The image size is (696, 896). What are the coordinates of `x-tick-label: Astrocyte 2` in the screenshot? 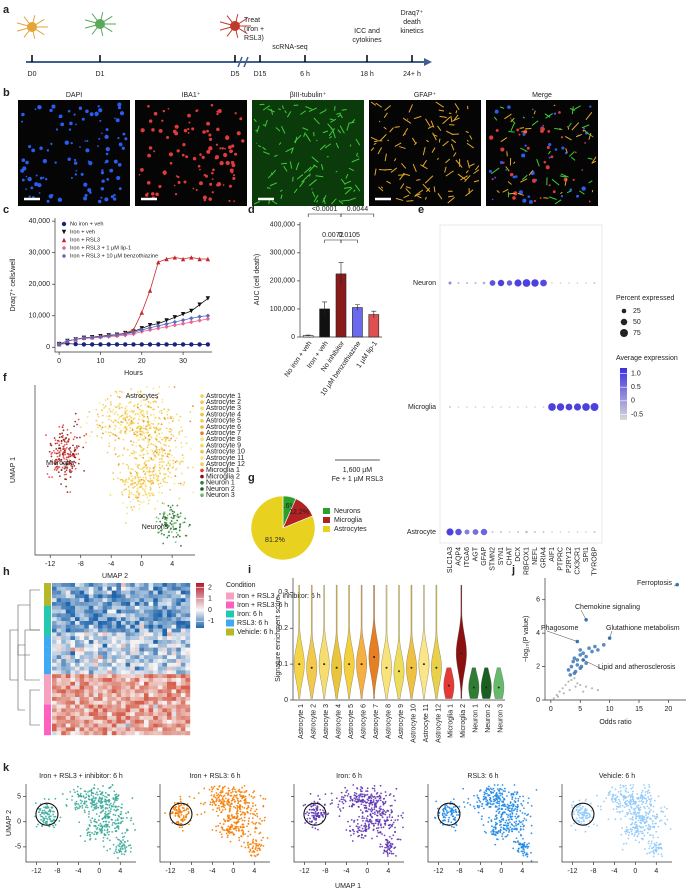 It's located at (314, 721).